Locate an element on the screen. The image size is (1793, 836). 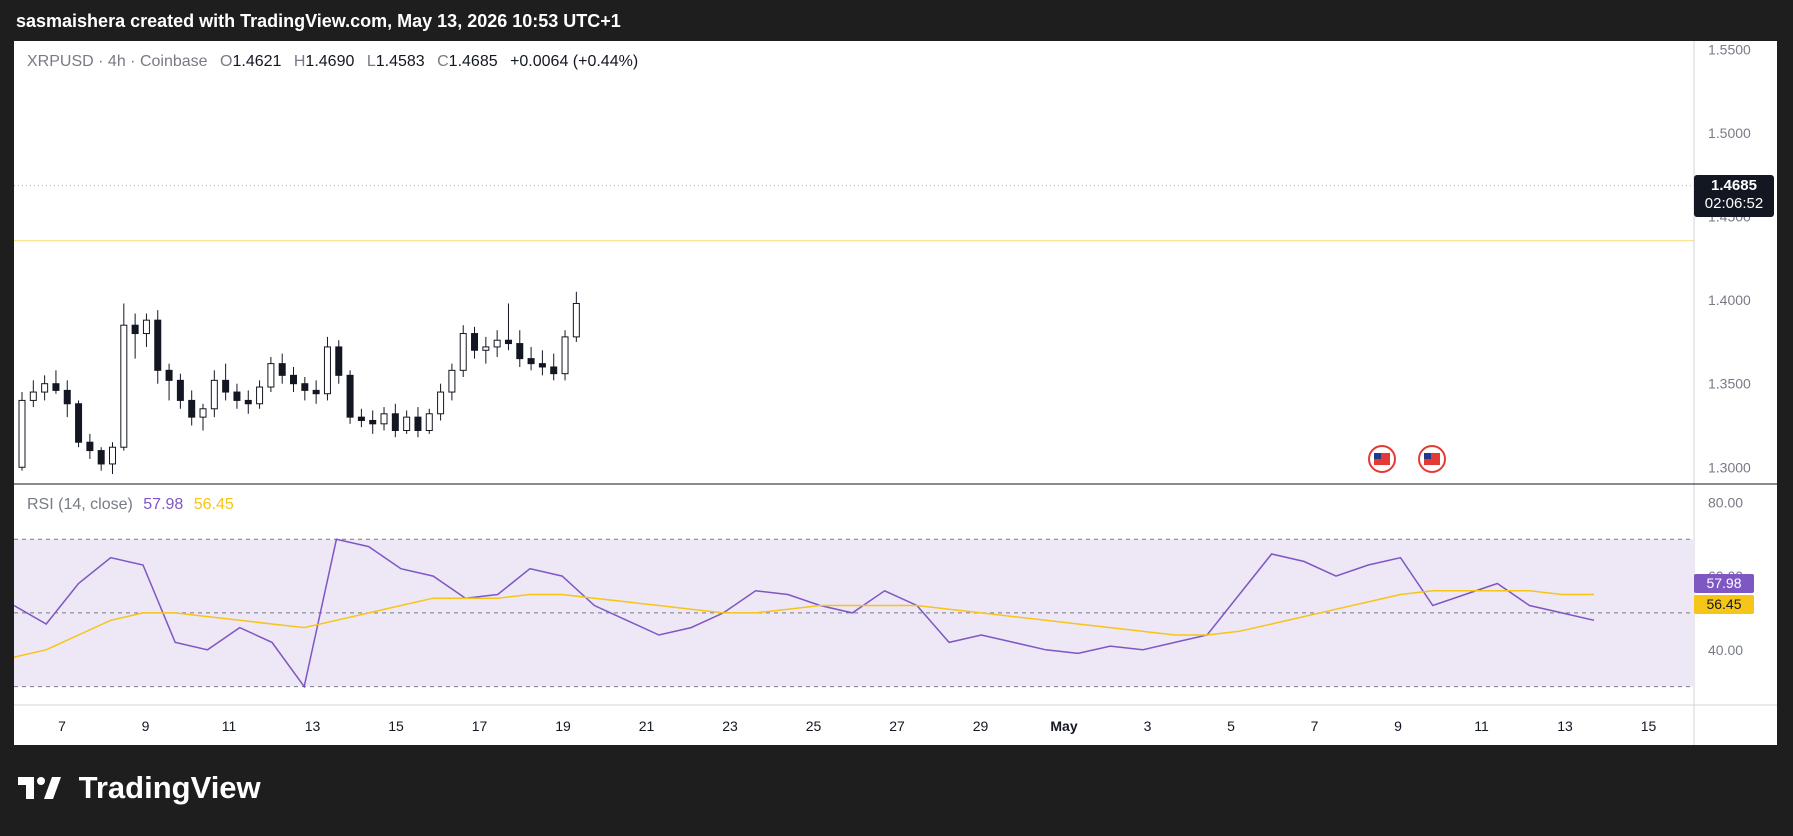
rsi-tick-label: 80.00 is located at coordinates (1725, 502).